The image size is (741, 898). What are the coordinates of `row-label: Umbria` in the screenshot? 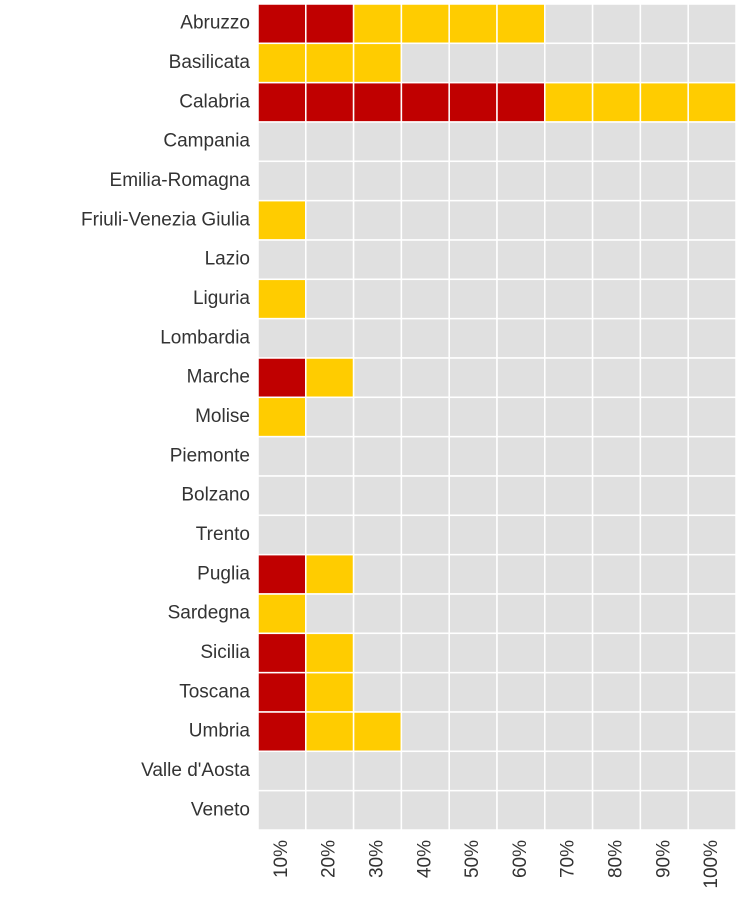 It's located at (220, 731).